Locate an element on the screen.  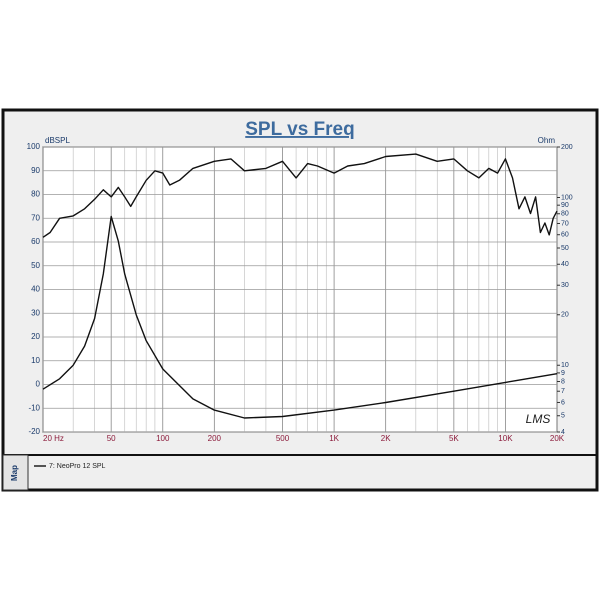
y2-tick-label: 90 is located at coordinates (565, 205).